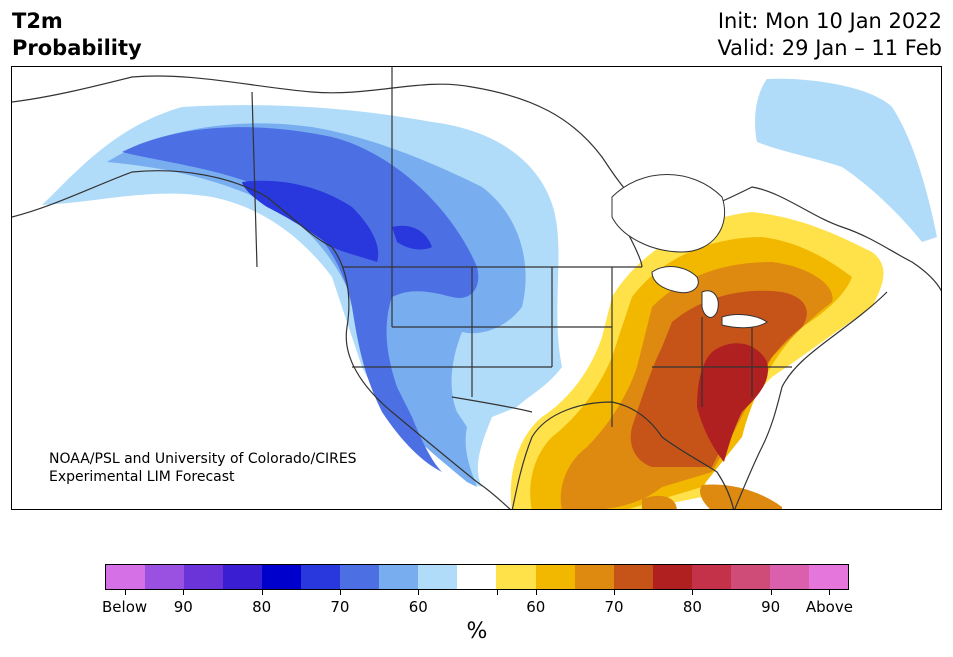  I want to click on probability-colorbar, so click(477, 577).